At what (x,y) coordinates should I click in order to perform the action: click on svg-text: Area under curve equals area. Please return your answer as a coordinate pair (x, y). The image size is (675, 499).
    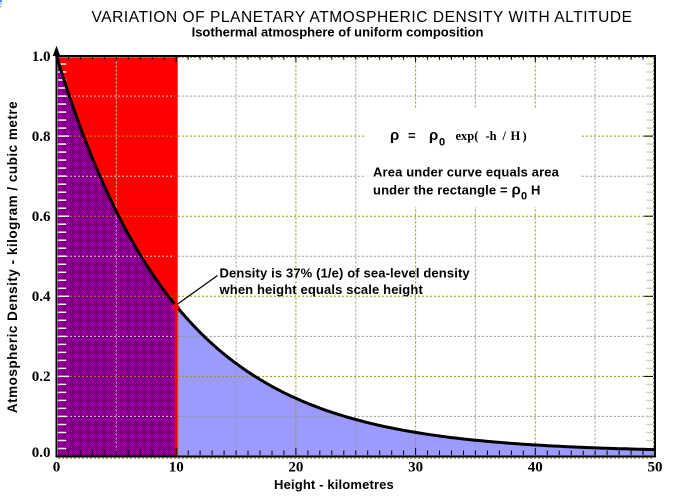
    Looking at the image, I should click on (466, 172).